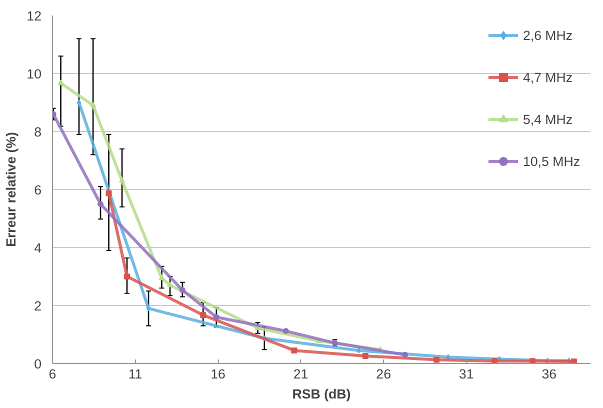 The height and width of the screenshot is (408, 603). What do you see at coordinates (11, 189) in the screenshot?
I see `y-axis-title: Erreur relative (%)` at bounding box center [11, 189].